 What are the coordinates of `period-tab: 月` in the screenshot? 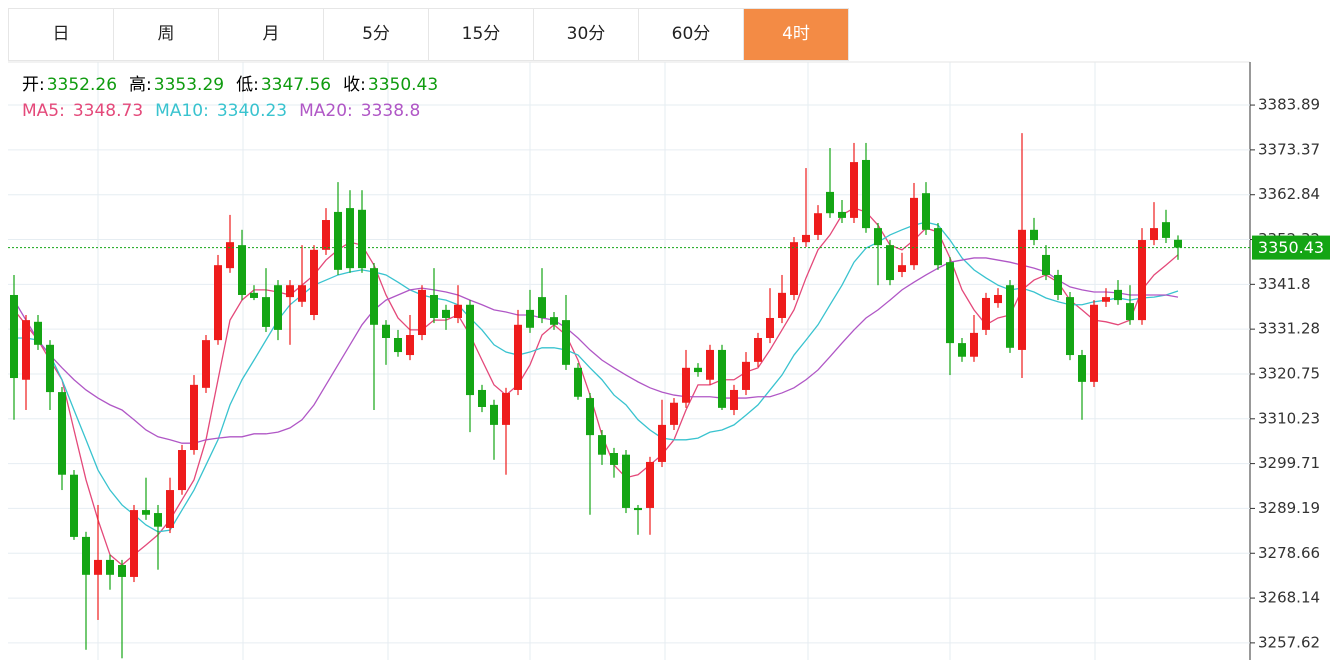 It's located at (271, 34).